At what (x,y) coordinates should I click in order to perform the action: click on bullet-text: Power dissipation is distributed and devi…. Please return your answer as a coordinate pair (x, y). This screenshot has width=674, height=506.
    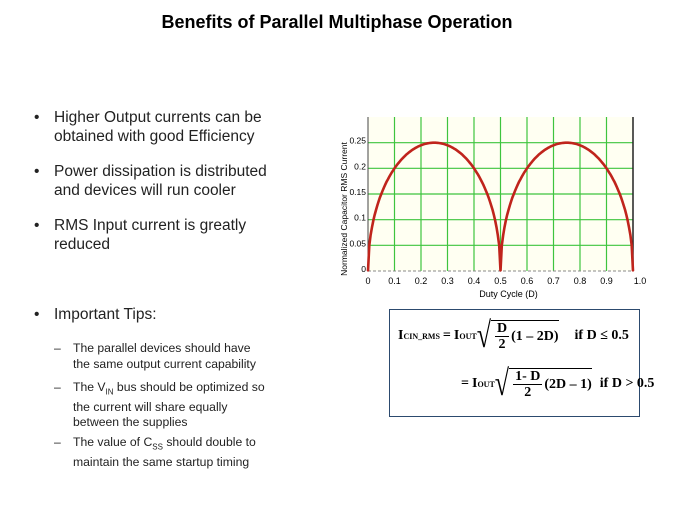
    Looking at the image, I should click on (199, 181).